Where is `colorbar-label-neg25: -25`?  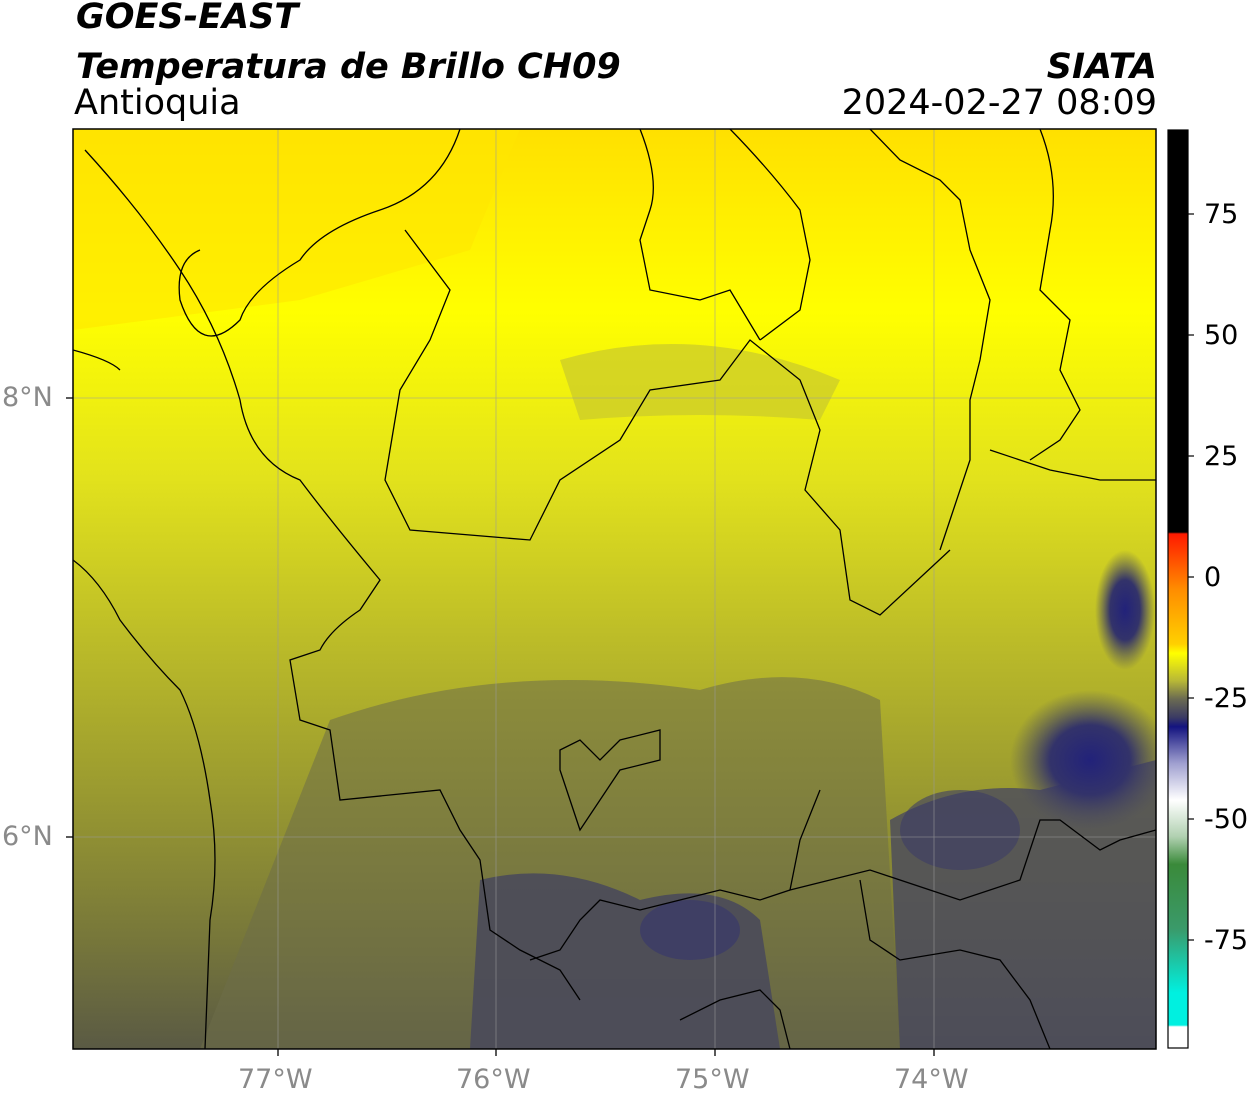 colorbar-label-neg25: -25 is located at coordinates (1226, 698).